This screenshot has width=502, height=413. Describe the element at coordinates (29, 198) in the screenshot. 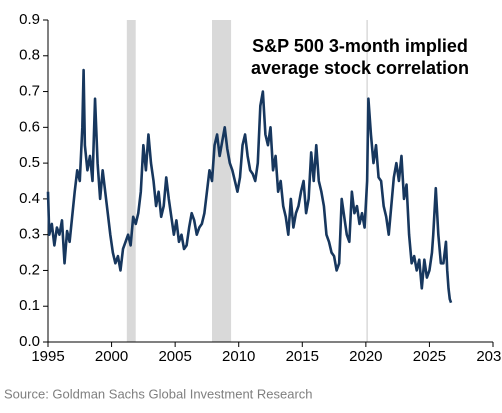

I see `y-tick-label: 0.4` at that location.